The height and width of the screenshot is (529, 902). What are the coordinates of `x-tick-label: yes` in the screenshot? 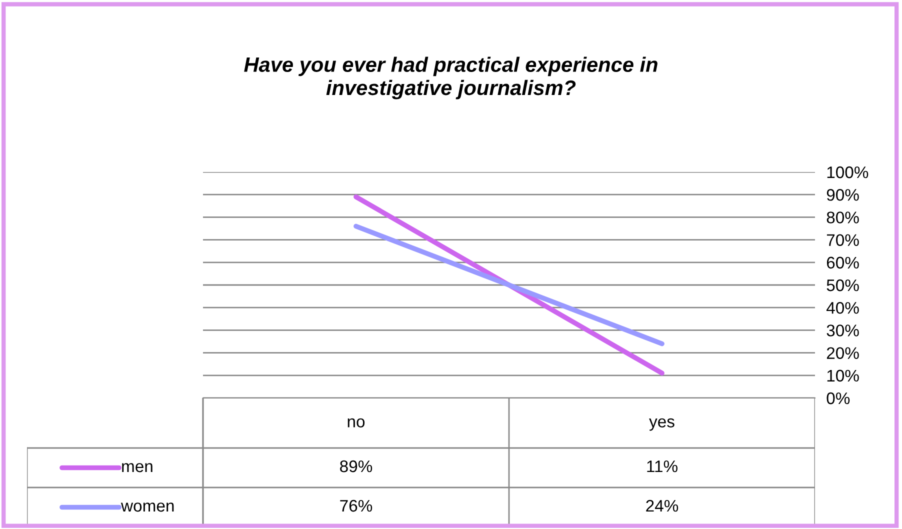 It's located at (661, 424).